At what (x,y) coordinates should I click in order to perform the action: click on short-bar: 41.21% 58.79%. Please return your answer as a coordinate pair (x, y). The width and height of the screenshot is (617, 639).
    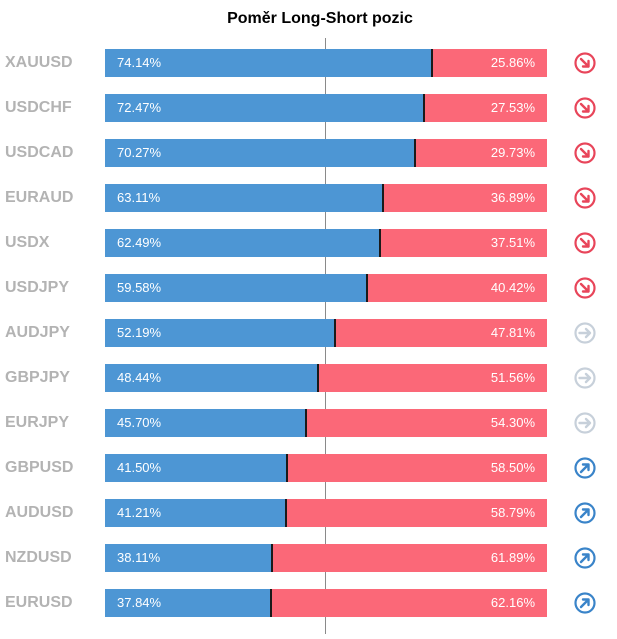
    Looking at the image, I should click on (326, 513).